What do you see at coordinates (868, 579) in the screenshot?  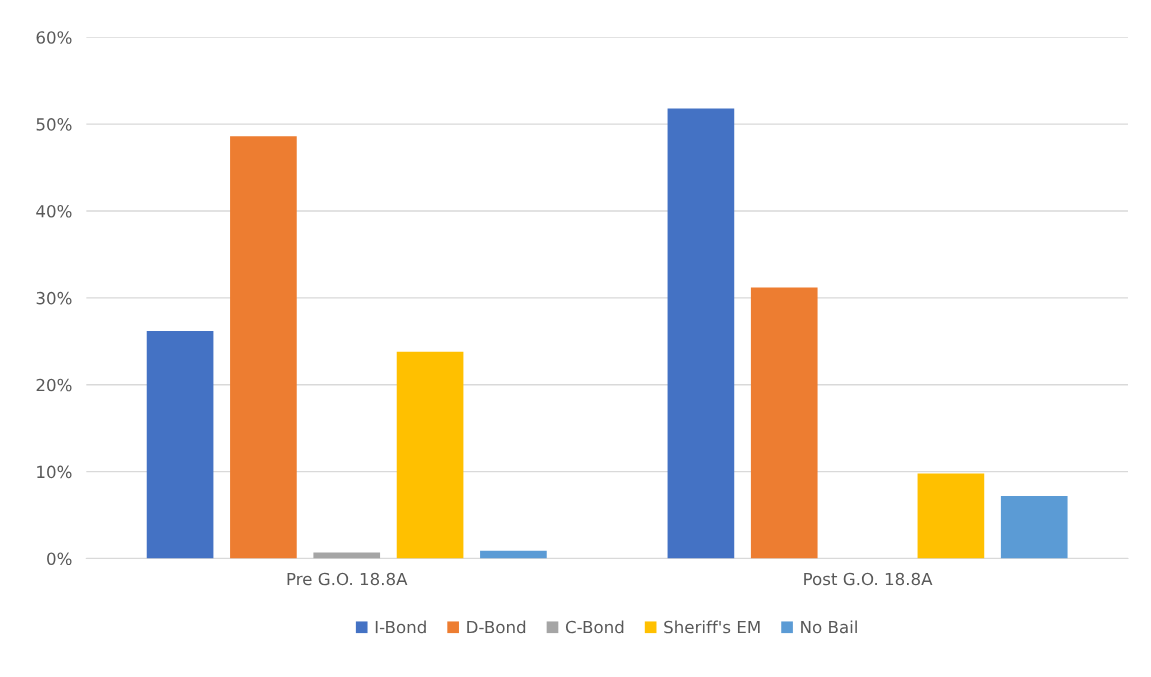 I see `x-tick-label: Post G.O. 18.8A` at bounding box center [868, 579].